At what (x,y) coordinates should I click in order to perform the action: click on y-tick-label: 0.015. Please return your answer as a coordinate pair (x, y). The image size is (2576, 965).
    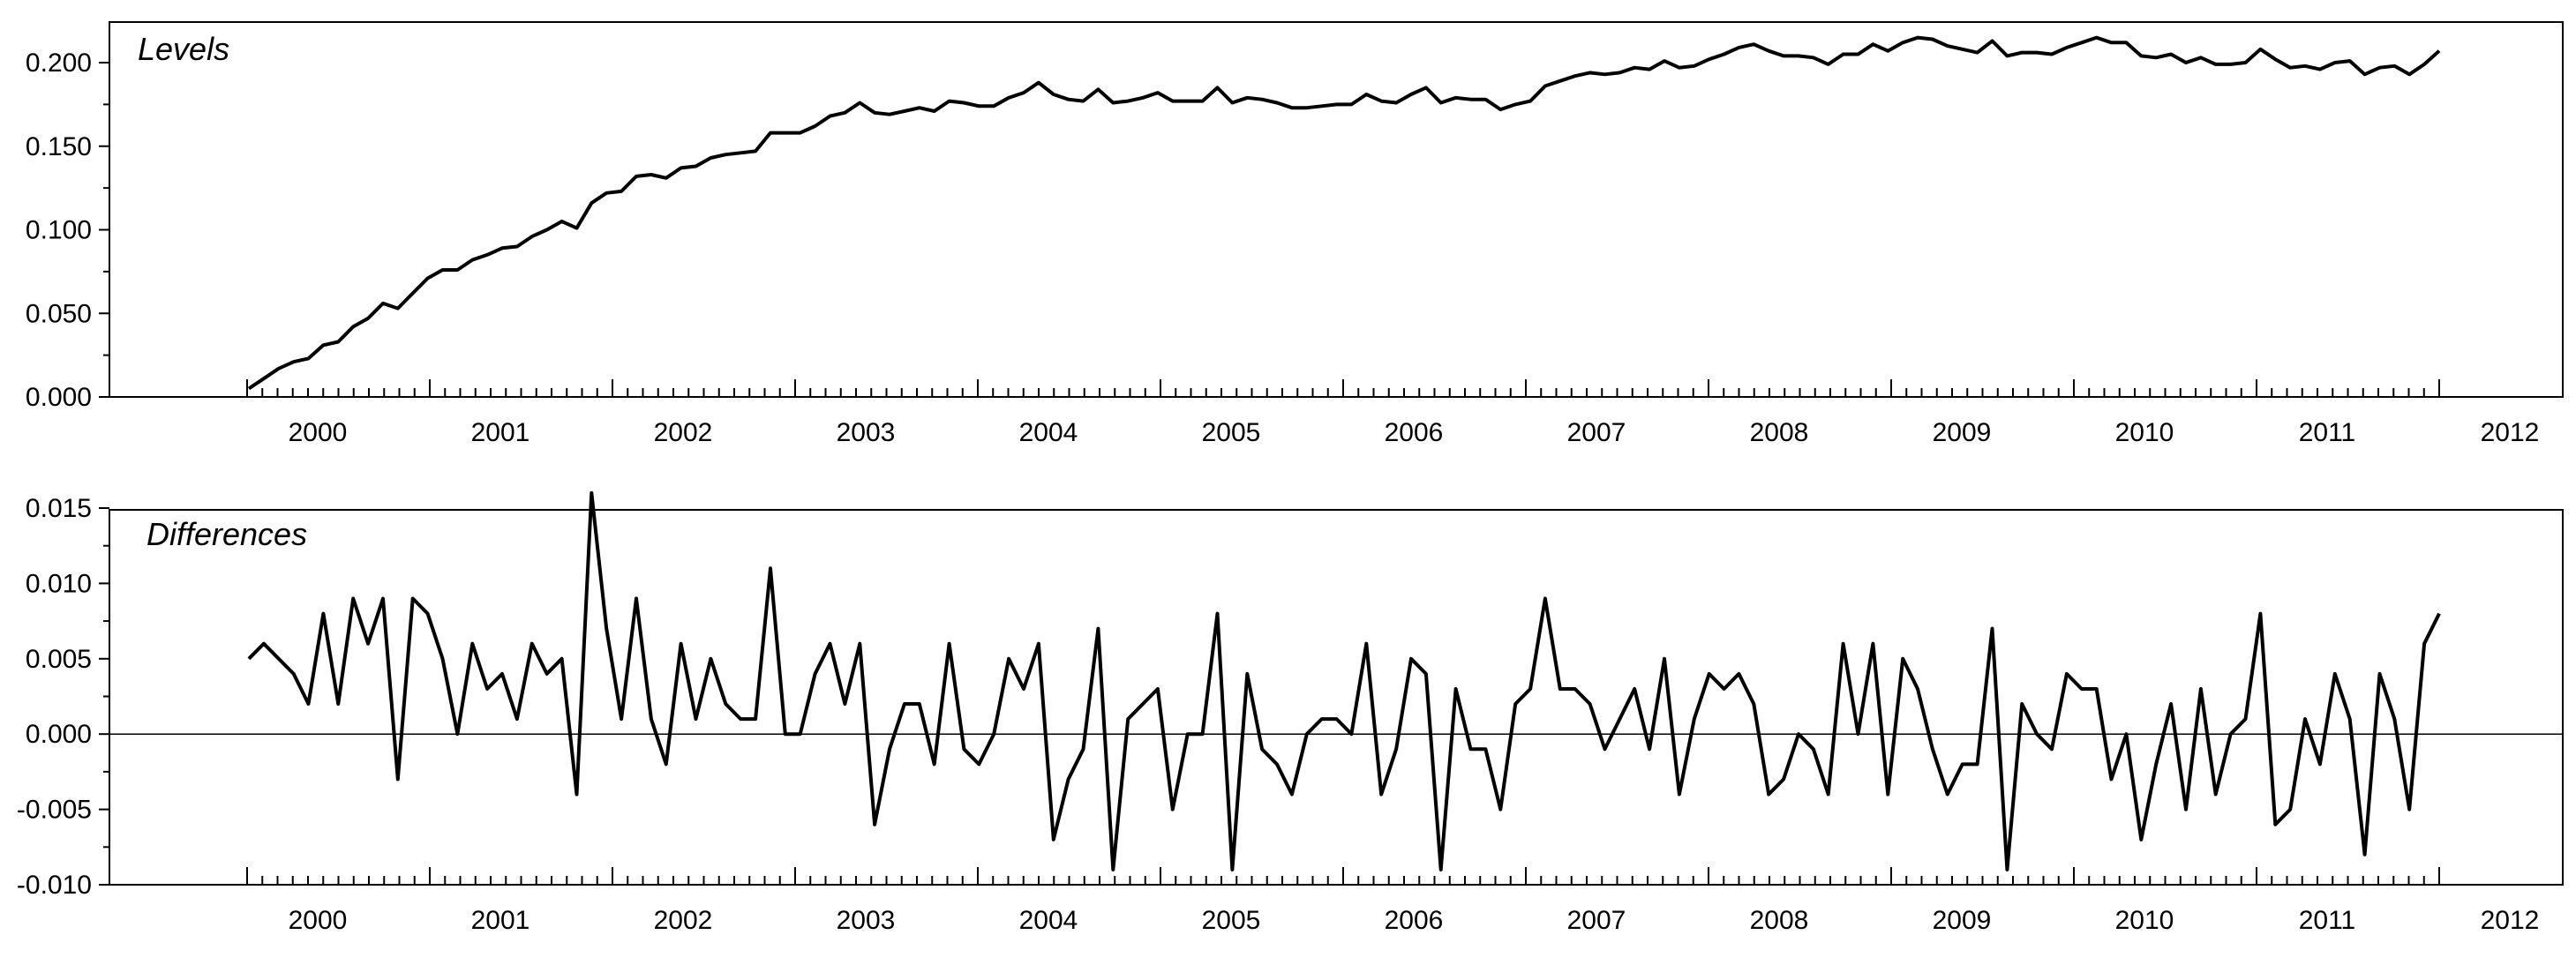
    Looking at the image, I should click on (59, 508).